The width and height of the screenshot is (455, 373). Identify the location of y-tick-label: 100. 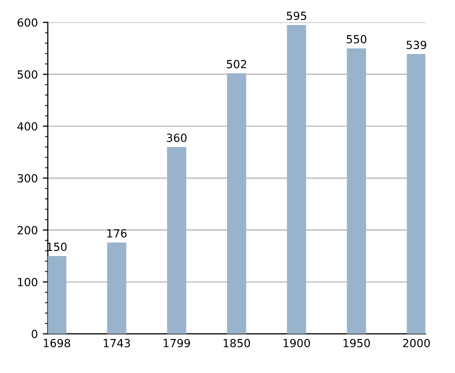
(28, 282).